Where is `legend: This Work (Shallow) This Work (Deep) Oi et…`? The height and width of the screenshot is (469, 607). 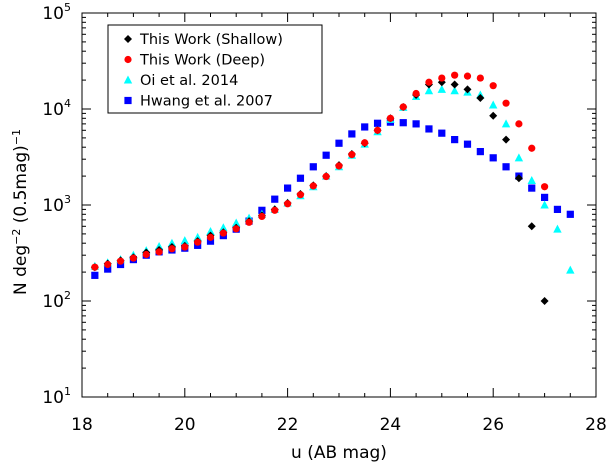 legend: This Work (Shallow) This Work (Deep) Oi et… is located at coordinates (215, 69).